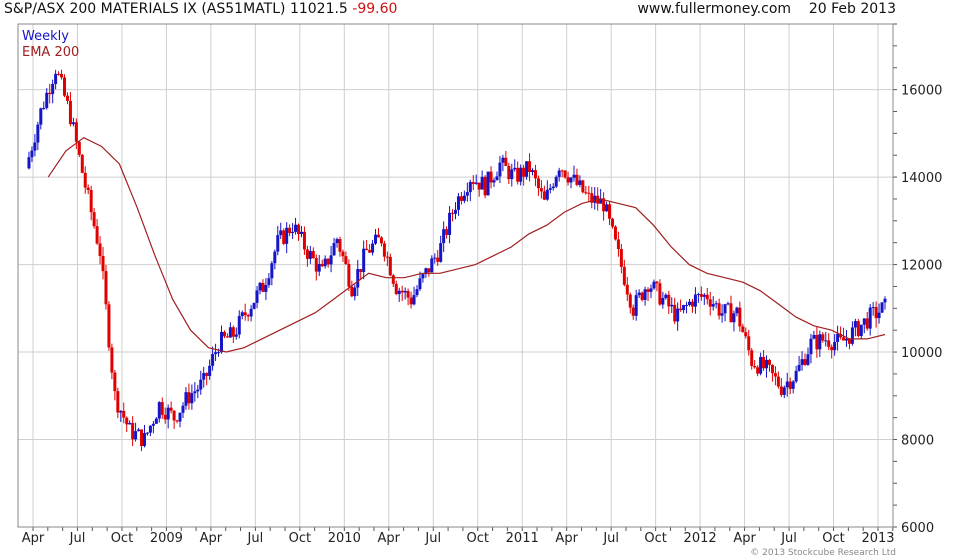  I want to click on x-tick-label: 2011, so click(522, 538).